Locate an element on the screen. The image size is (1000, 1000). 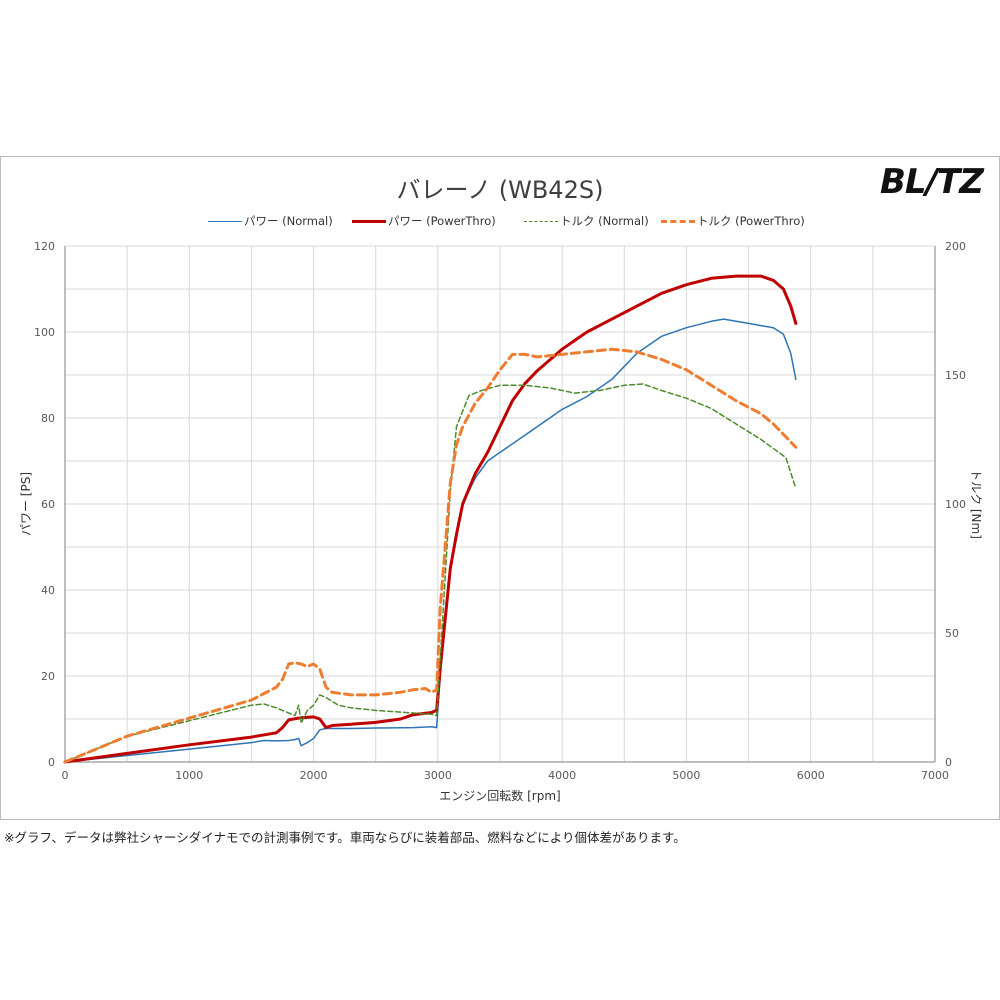
legend-item: パワー (PowerThro) is located at coordinates (424, 221).